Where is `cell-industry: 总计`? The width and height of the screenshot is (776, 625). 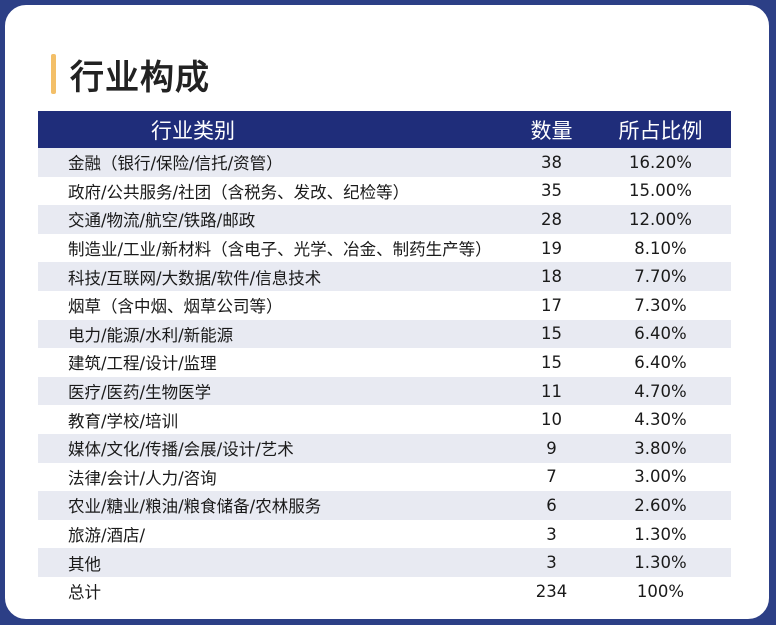
cell-industry: 总计 is located at coordinates (84, 593).